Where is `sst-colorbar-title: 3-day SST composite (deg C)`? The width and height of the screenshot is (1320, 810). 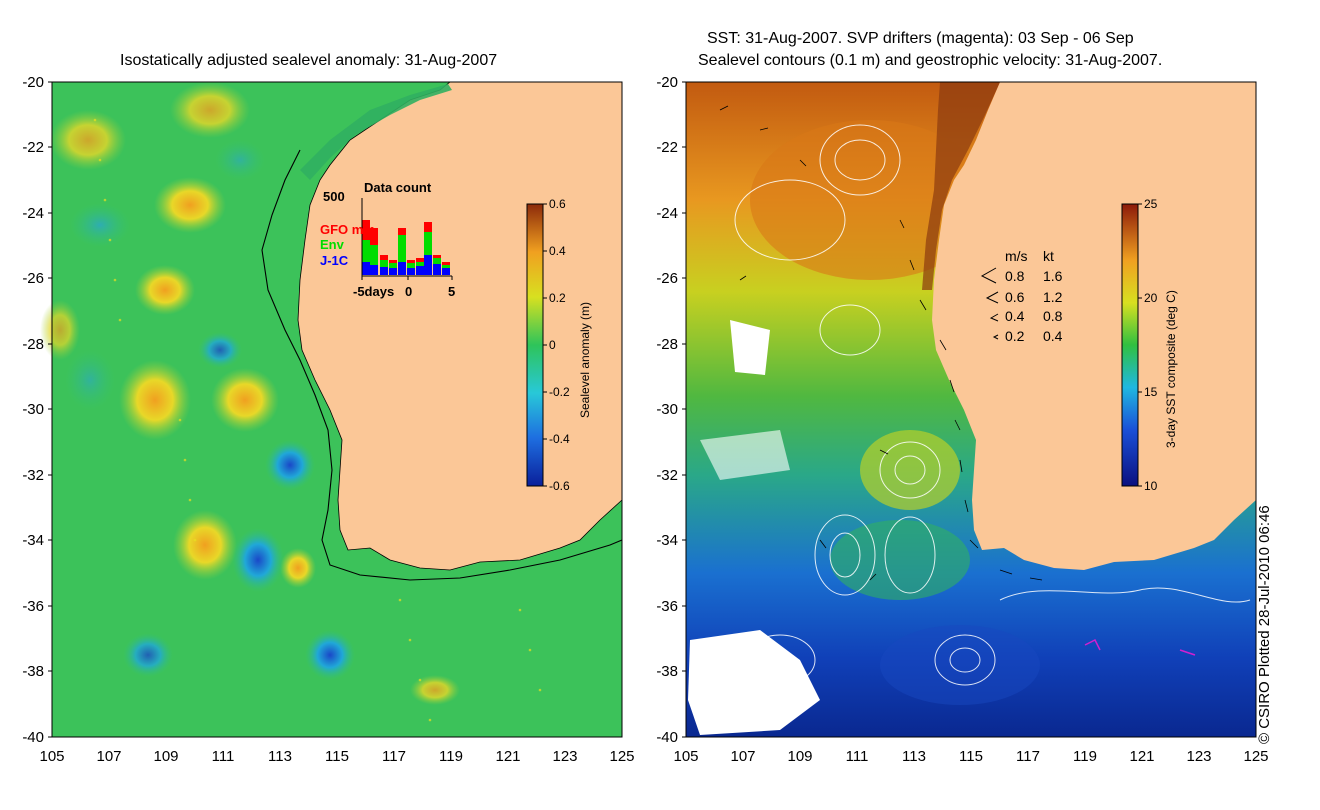 sst-colorbar-title: 3-day SST composite (deg C) is located at coordinates (1171, 369).